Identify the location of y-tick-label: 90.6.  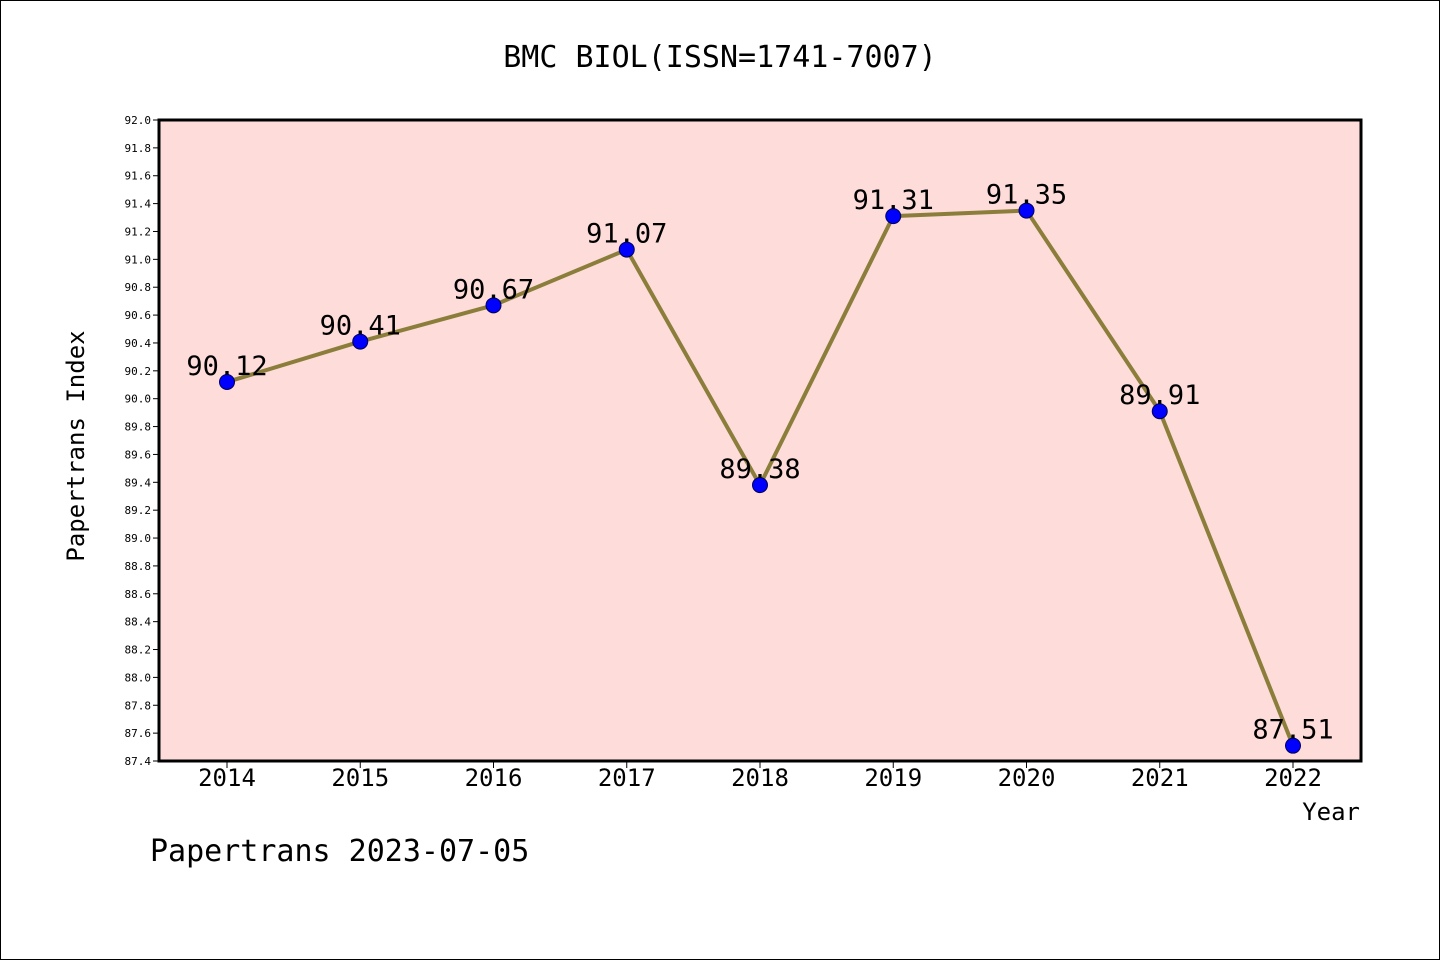
(138, 315).